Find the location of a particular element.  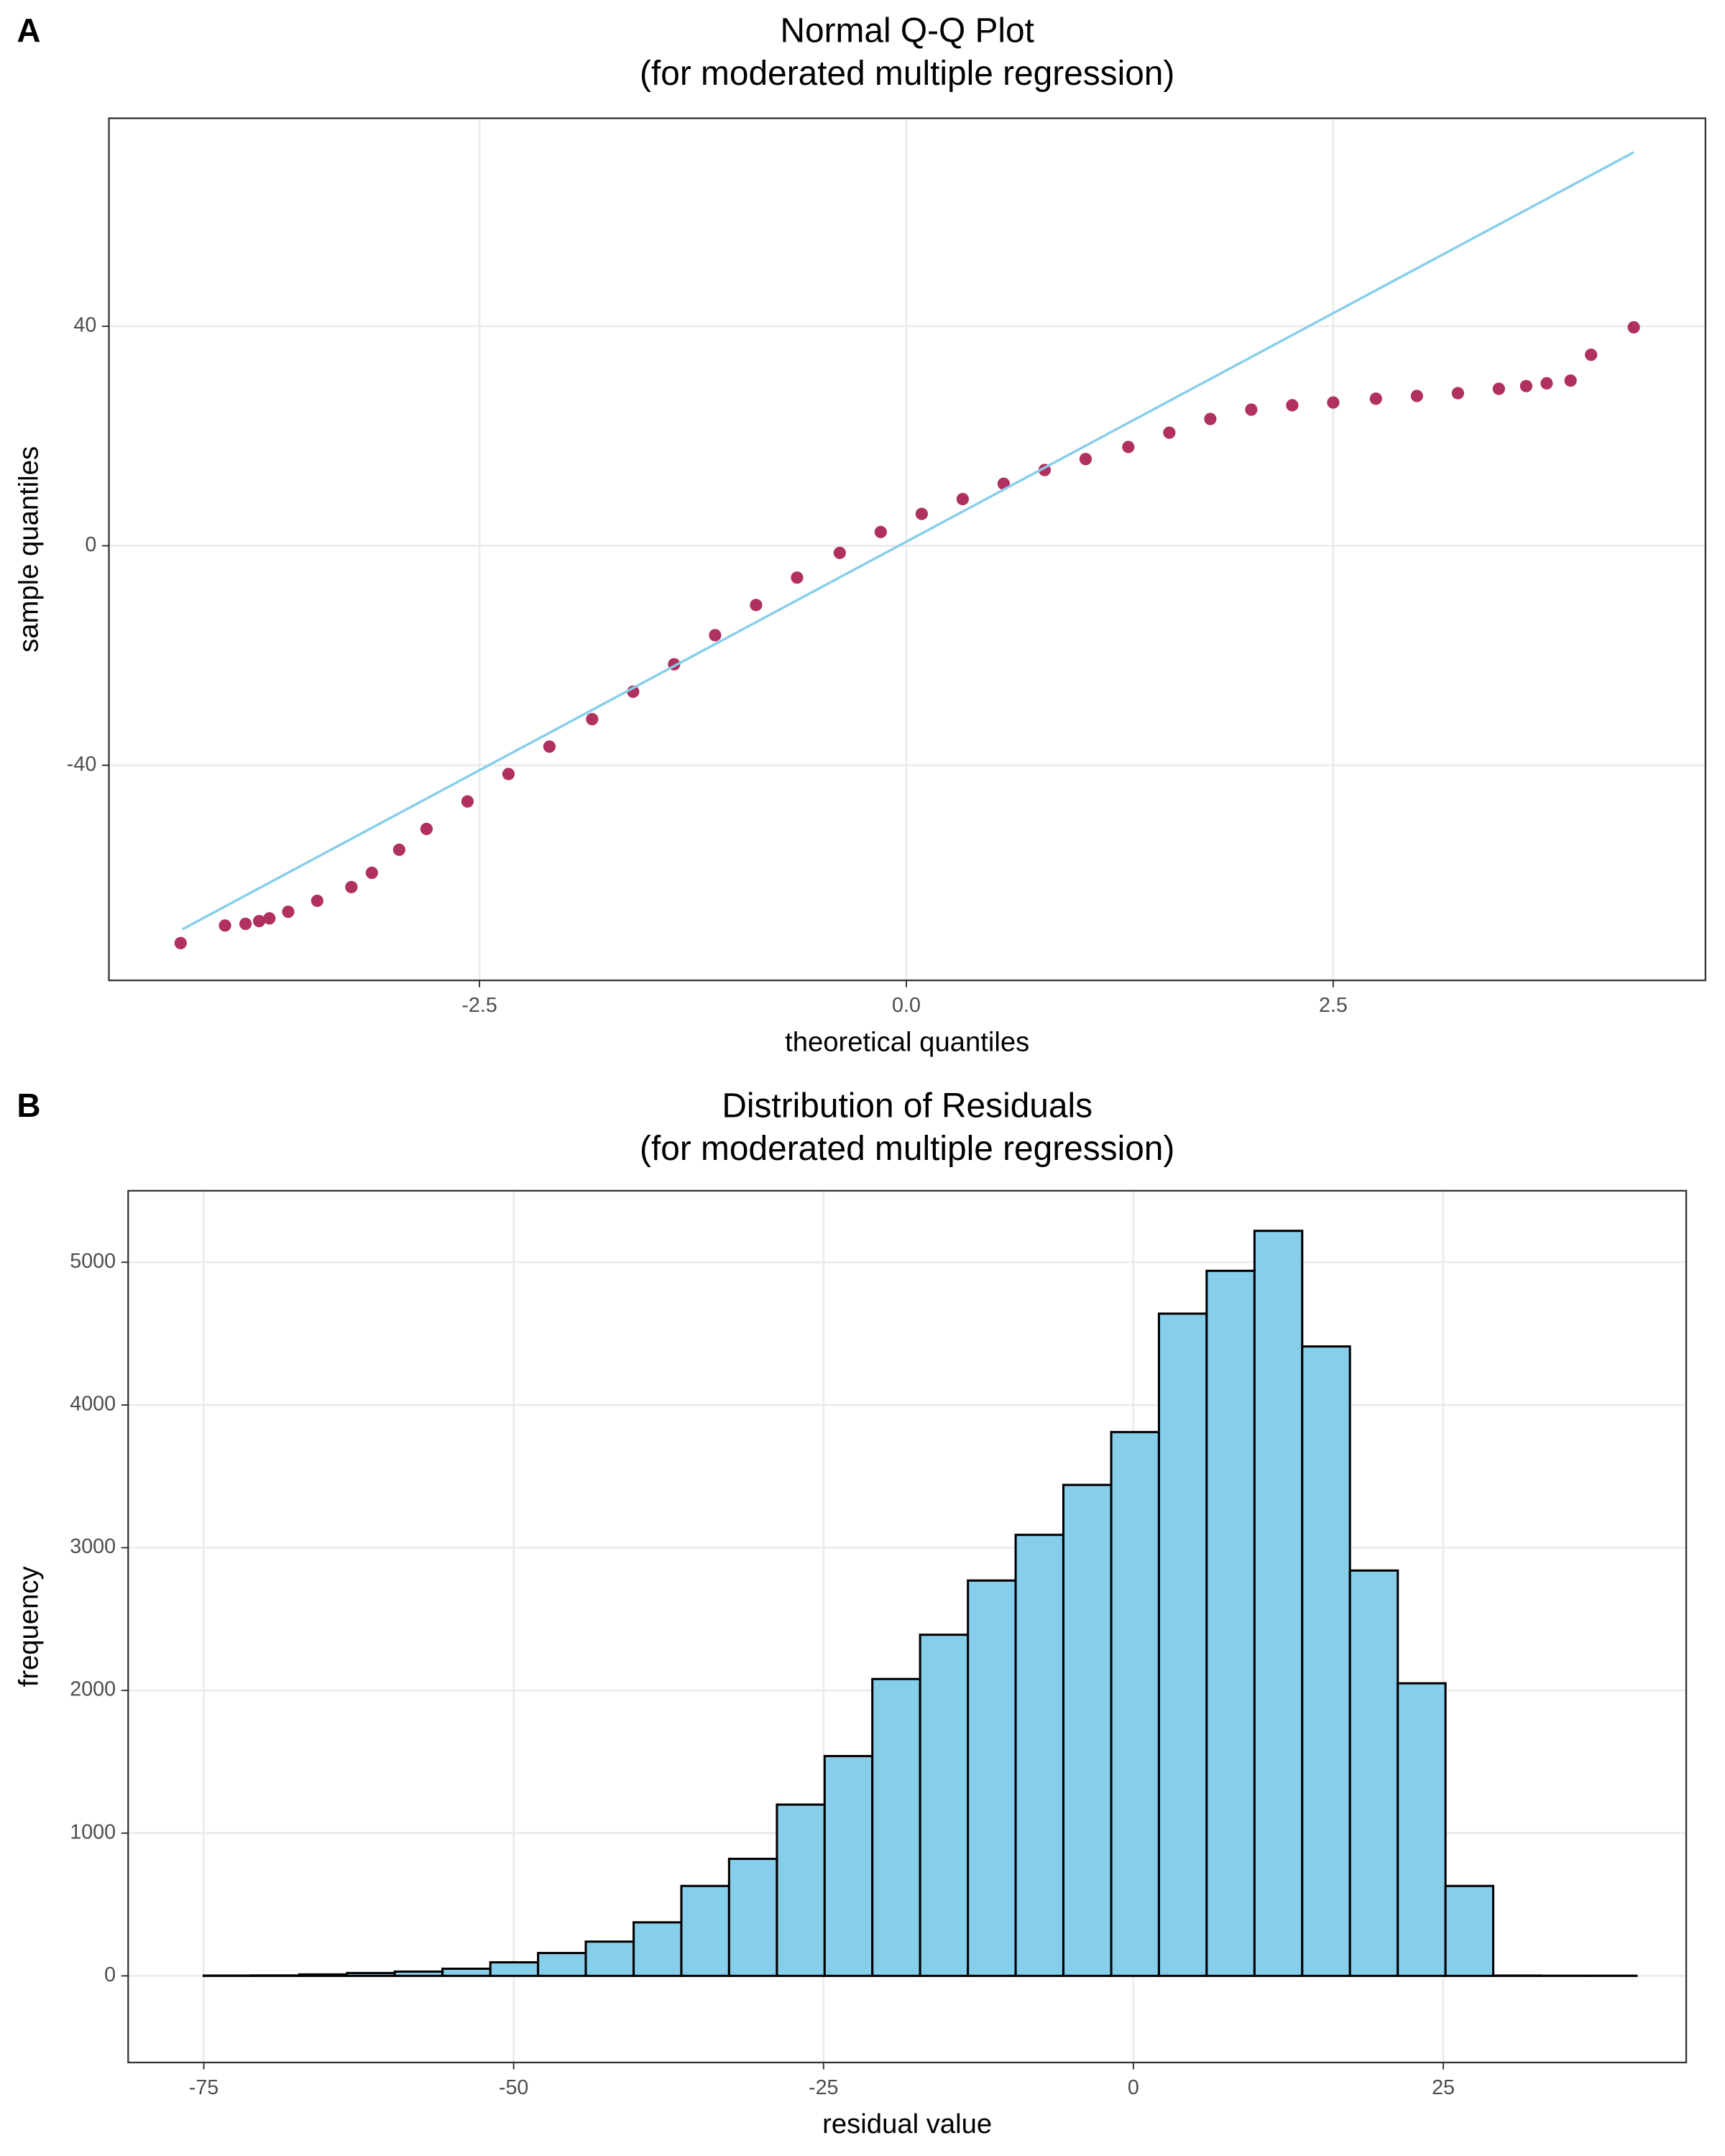

y-axis-title: frequency is located at coordinates (29, 1626).